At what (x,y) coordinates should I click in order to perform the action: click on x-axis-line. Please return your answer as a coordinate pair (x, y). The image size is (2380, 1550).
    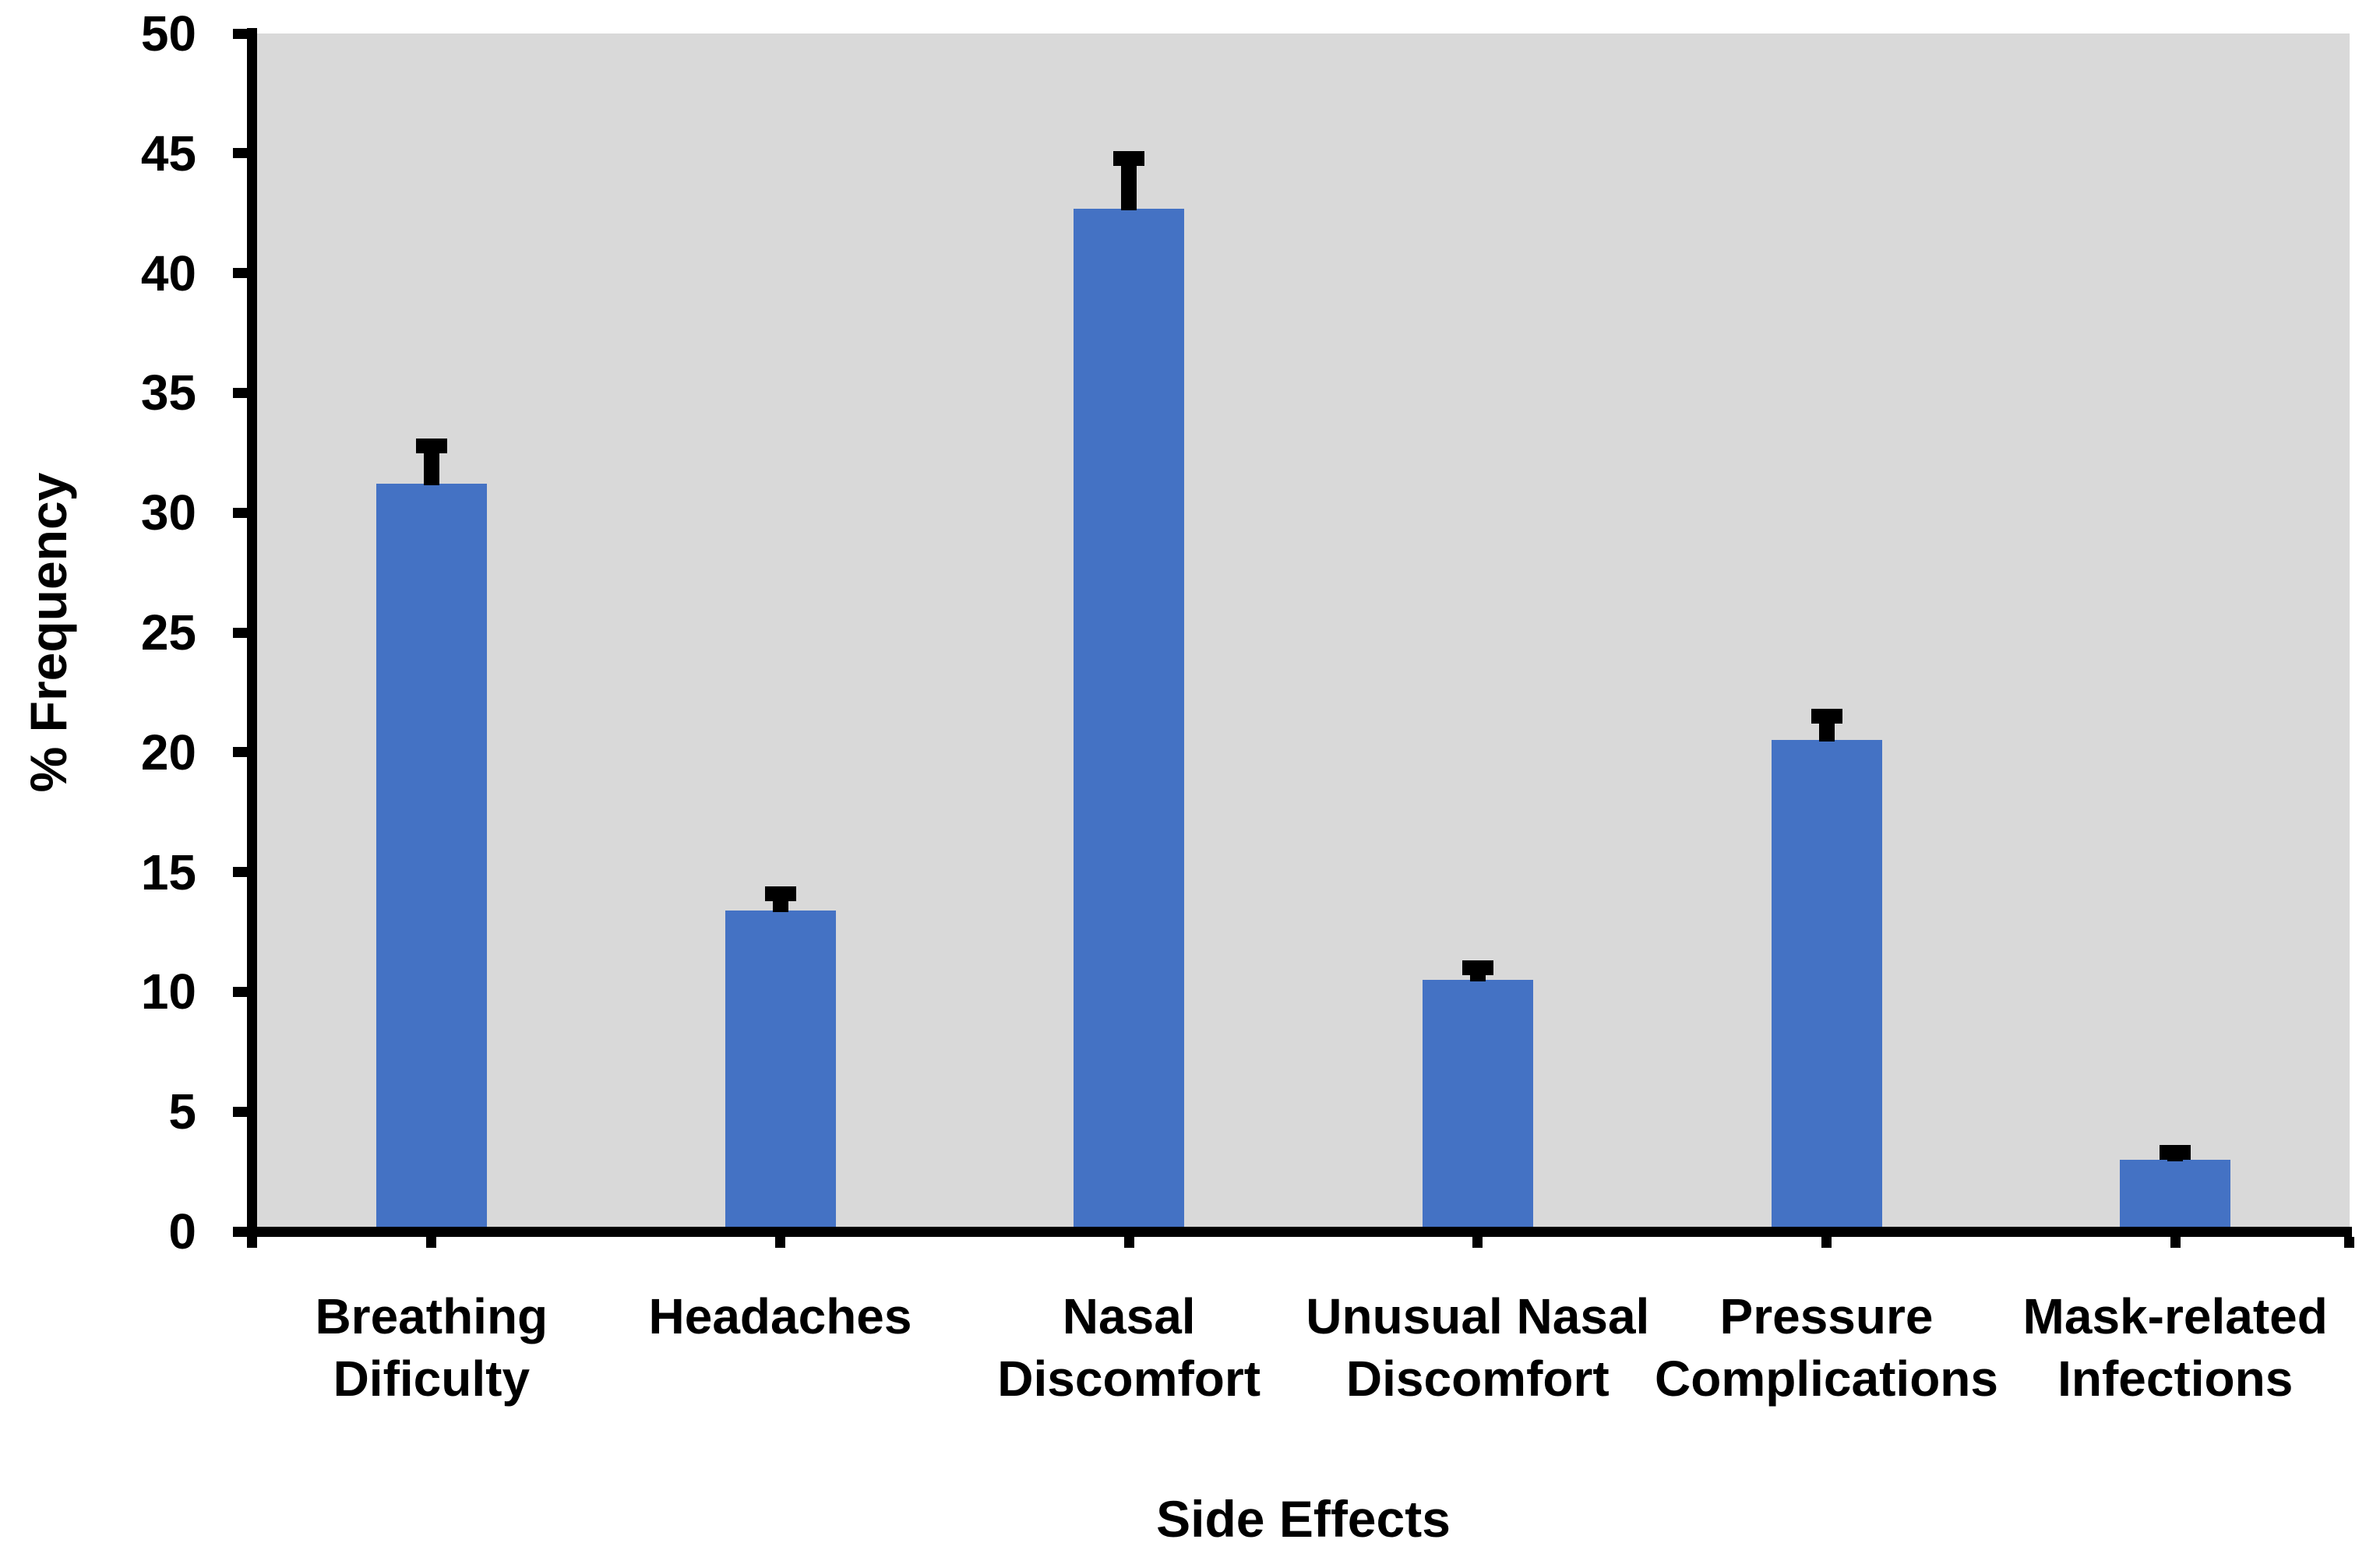
    Looking at the image, I should click on (1299, 1232).